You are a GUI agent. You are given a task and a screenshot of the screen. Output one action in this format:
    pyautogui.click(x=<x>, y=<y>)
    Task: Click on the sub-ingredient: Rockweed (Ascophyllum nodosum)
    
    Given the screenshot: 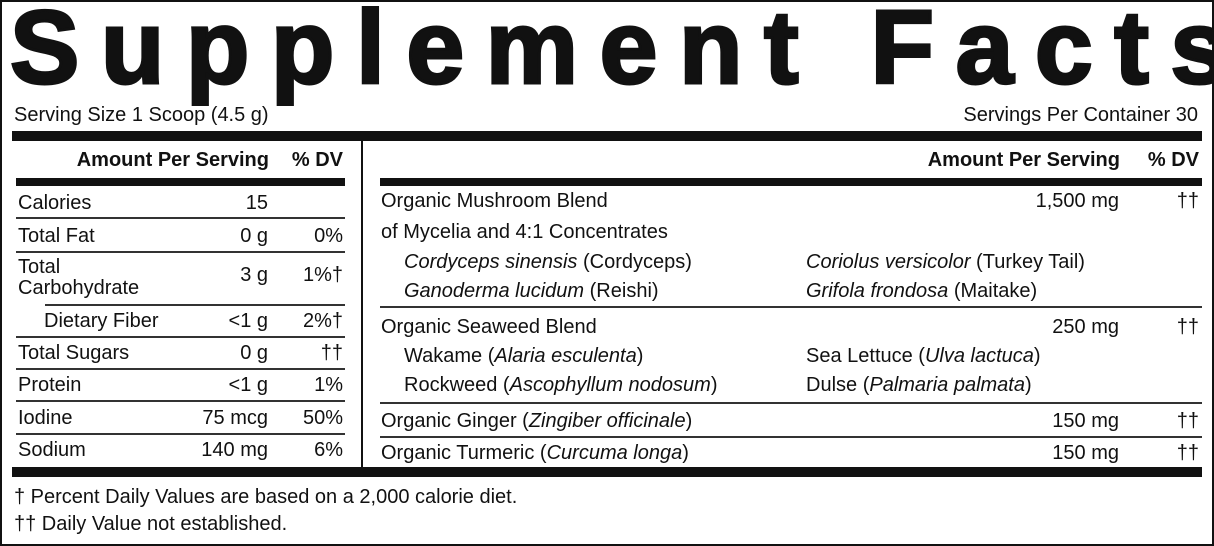 What is the action you would take?
    pyautogui.click(x=561, y=385)
    